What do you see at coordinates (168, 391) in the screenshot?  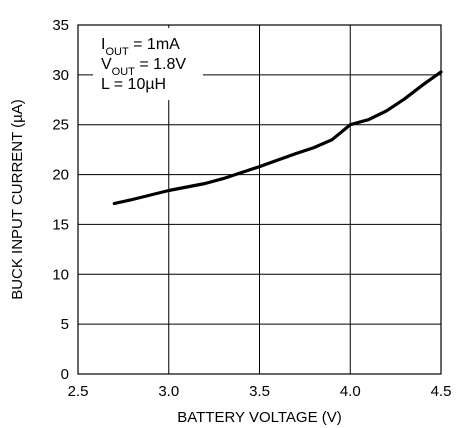 I see `x-tick-label: 3.0` at bounding box center [168, 391].